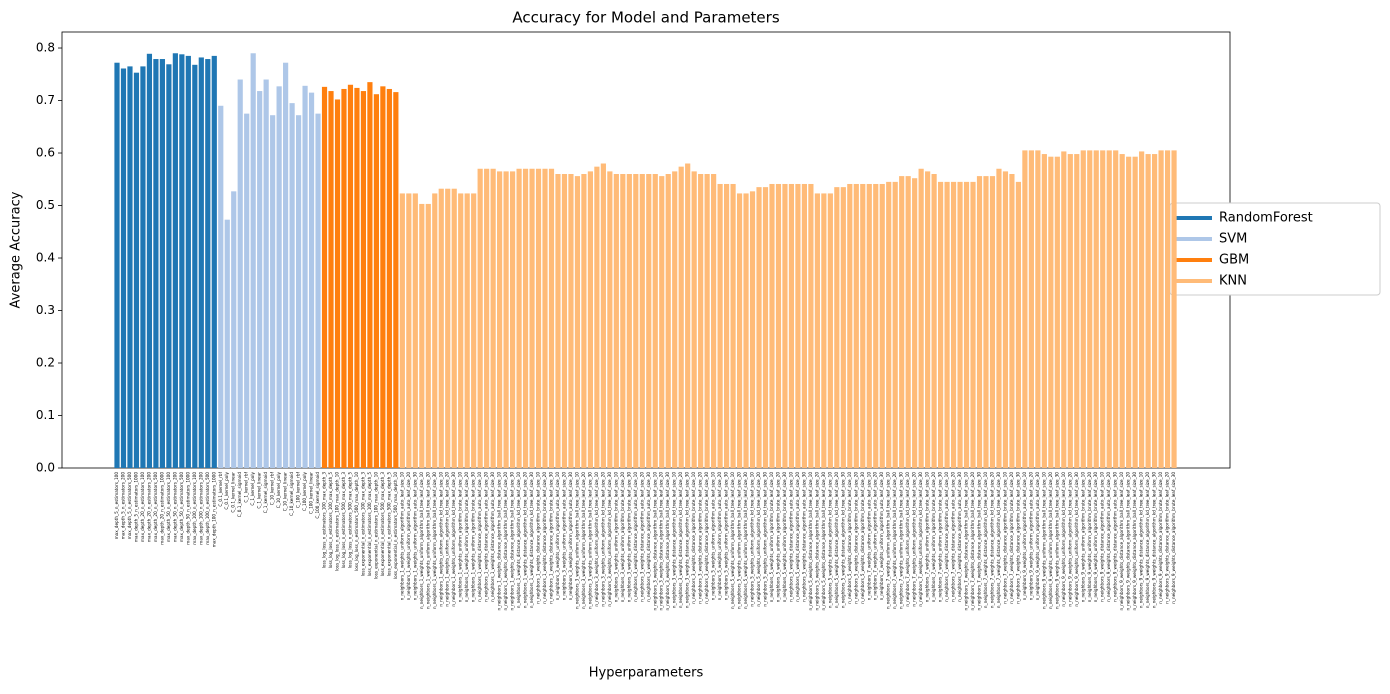  I want to click on legend-label: RandomForest, so click(1266, 218).